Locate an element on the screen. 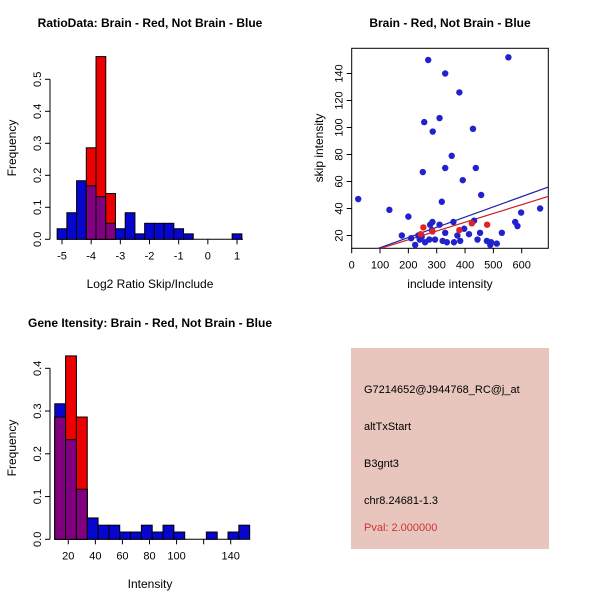 This screenshot has width=600, height=600. svg-text: 140 is located at coordinates (231, 556).